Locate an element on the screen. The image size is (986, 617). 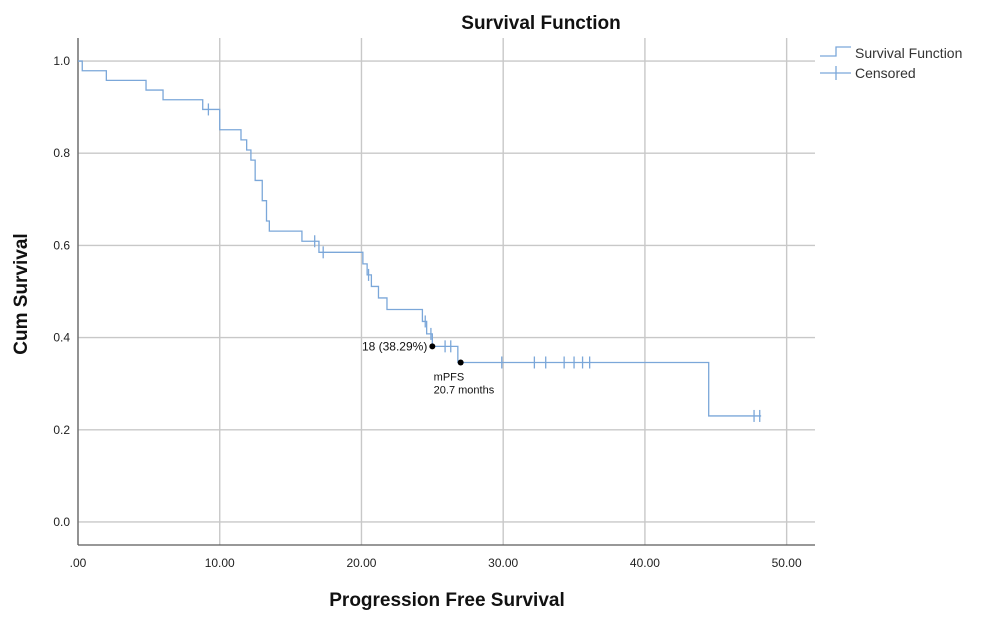
legend-label-censored: Censored is located at coordinates (885, 73).